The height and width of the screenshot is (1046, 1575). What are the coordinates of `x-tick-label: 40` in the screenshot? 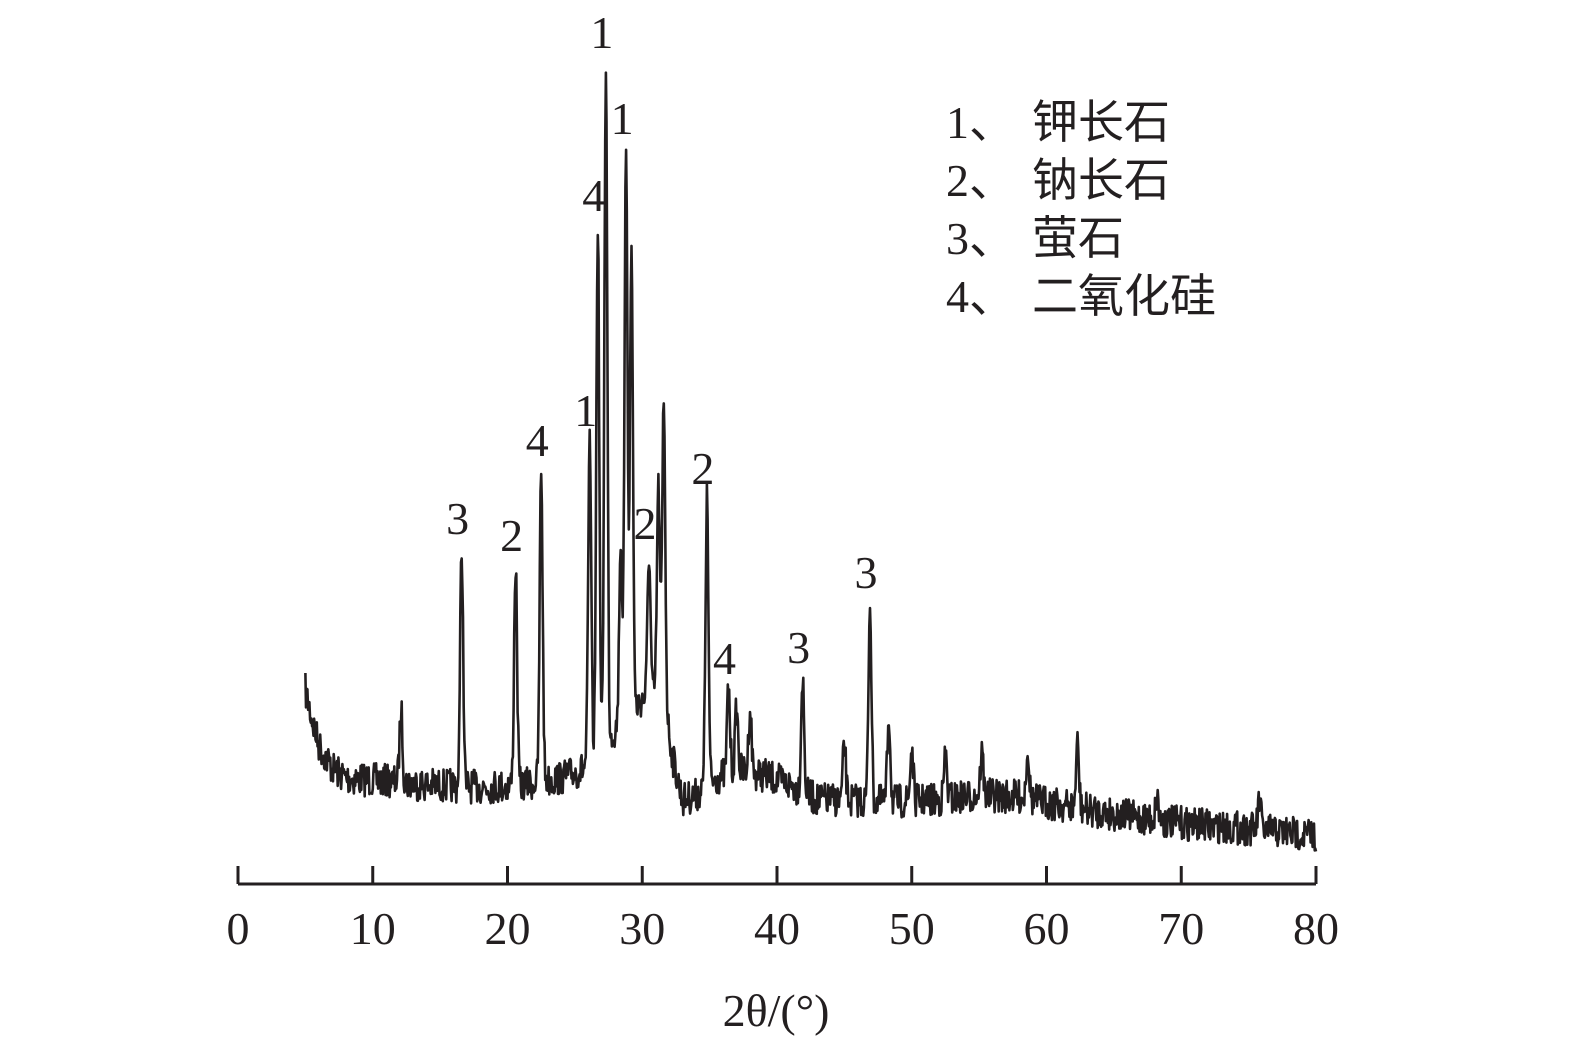 It's located at (777, 928).